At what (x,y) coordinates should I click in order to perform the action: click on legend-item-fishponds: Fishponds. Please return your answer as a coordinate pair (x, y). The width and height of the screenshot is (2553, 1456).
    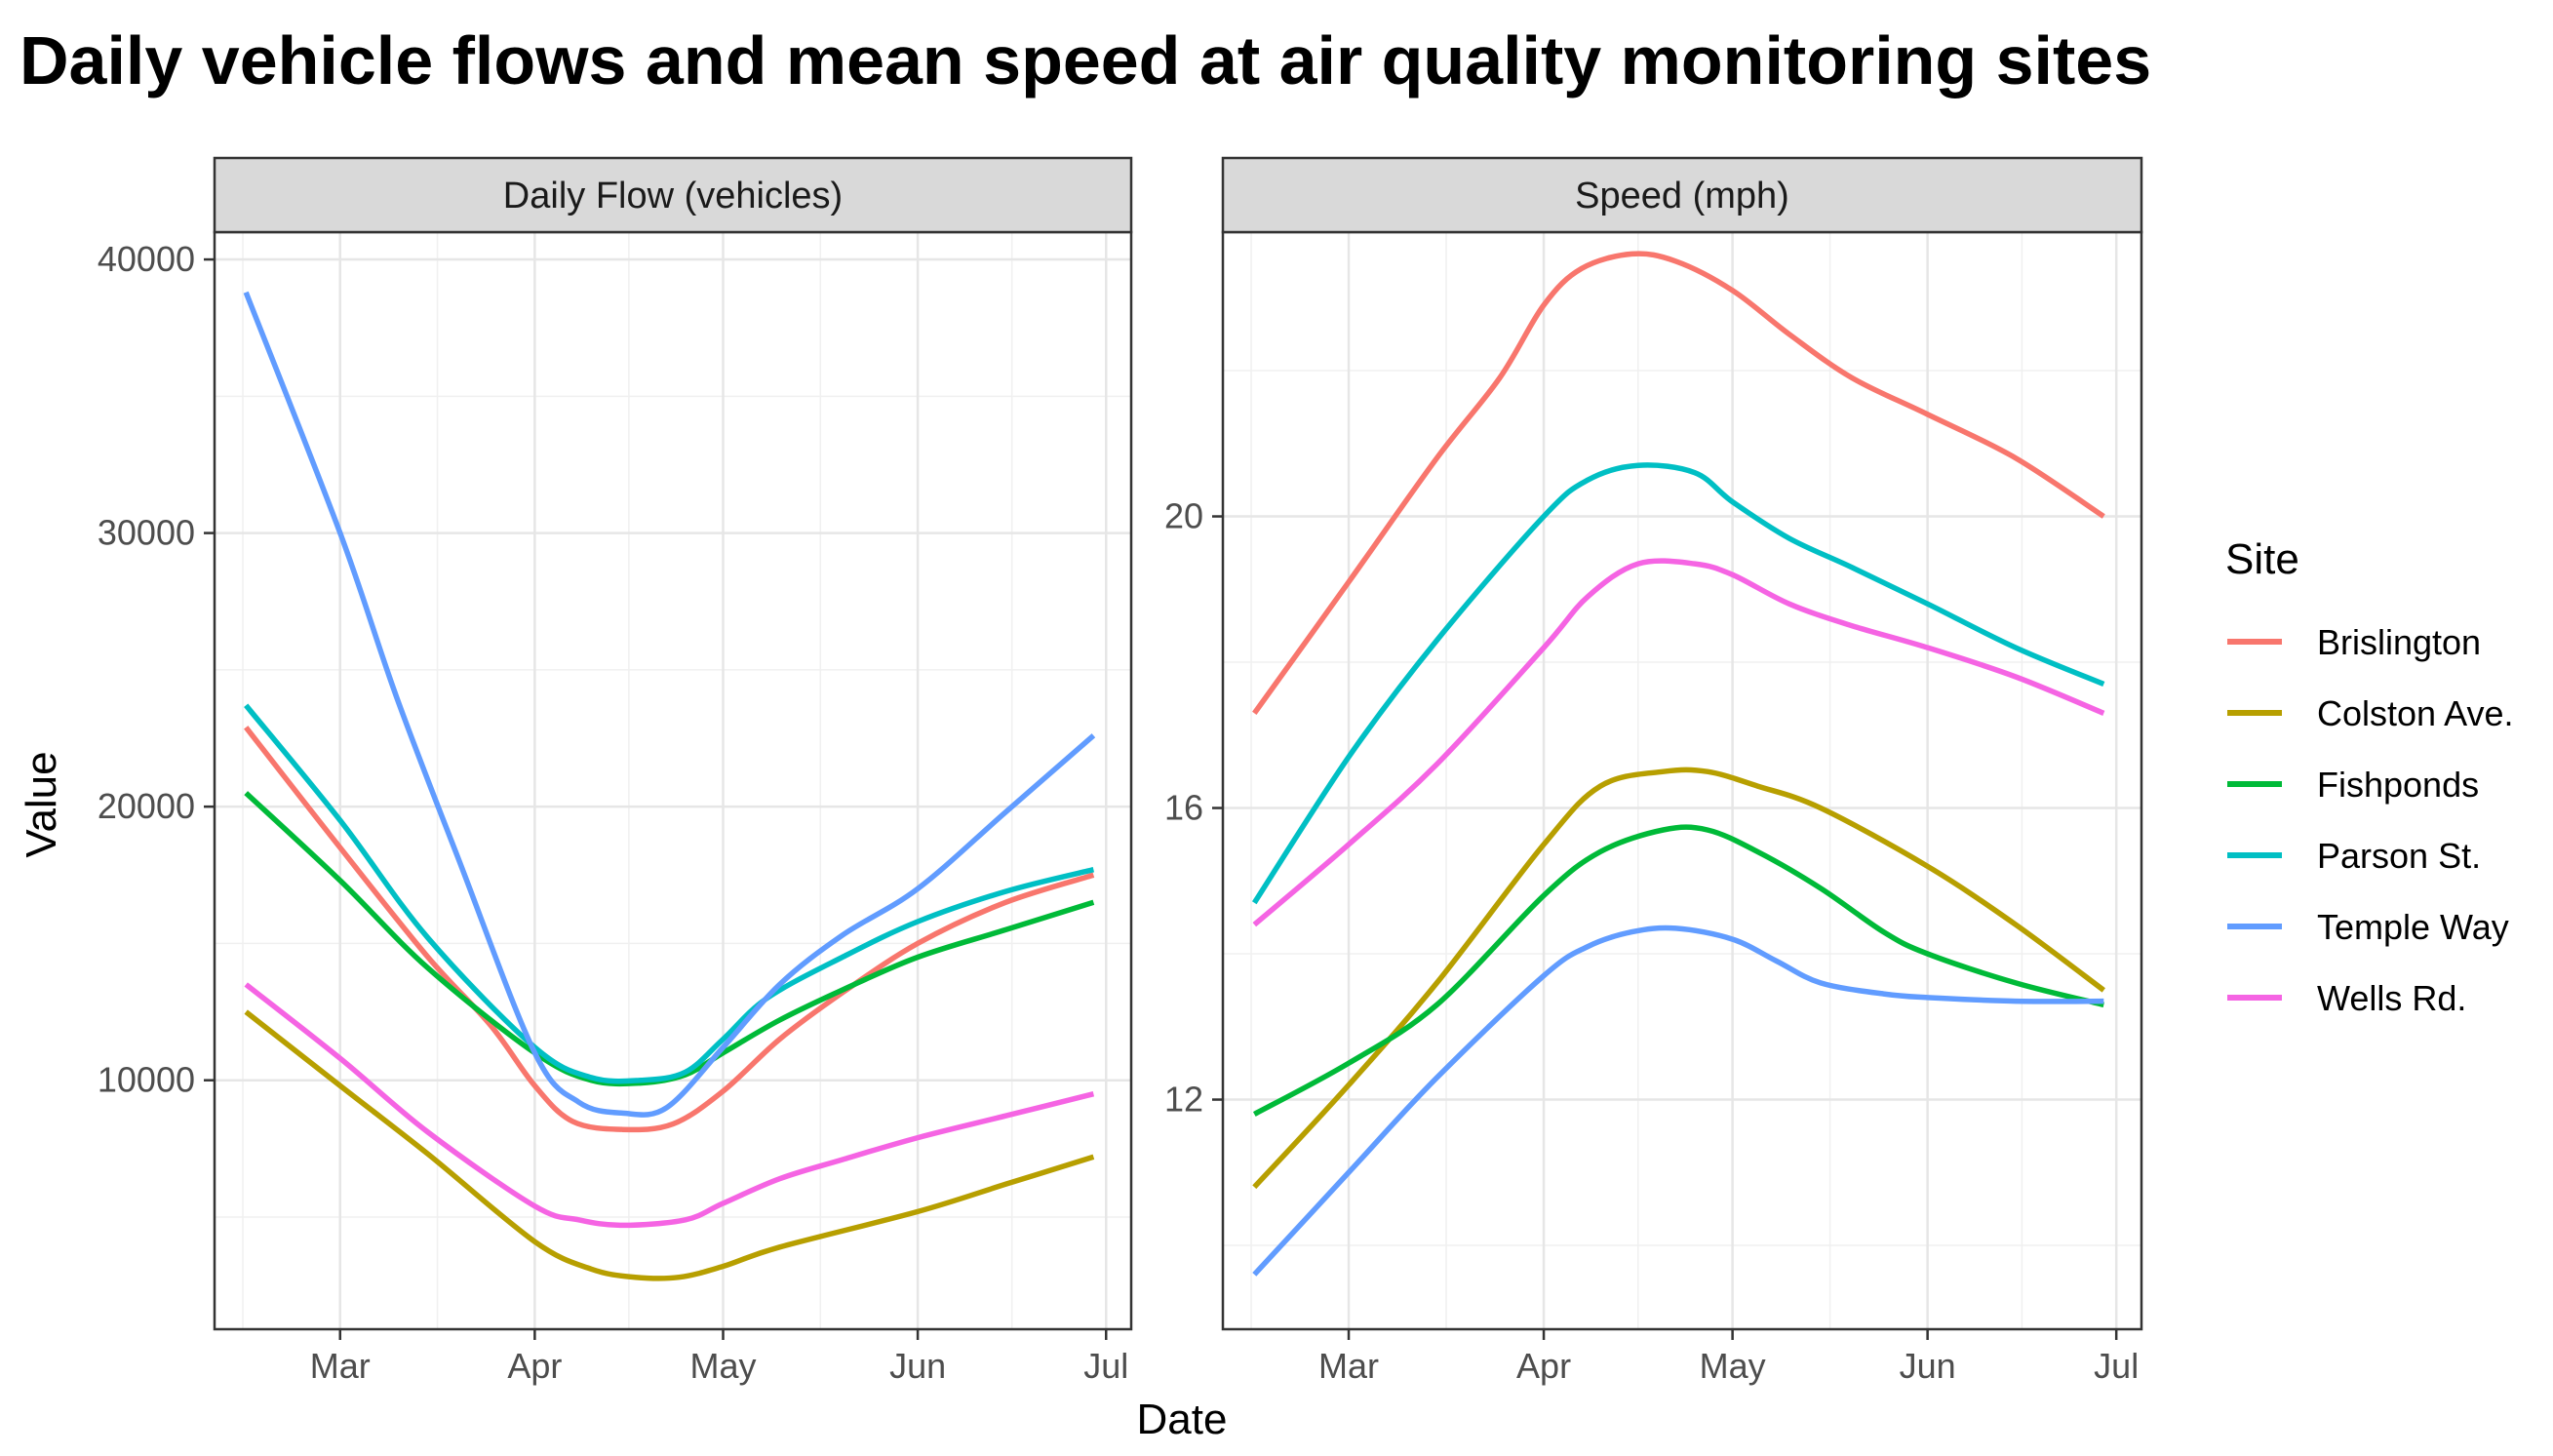
    Looking at the image, I should click on (2353, 785).